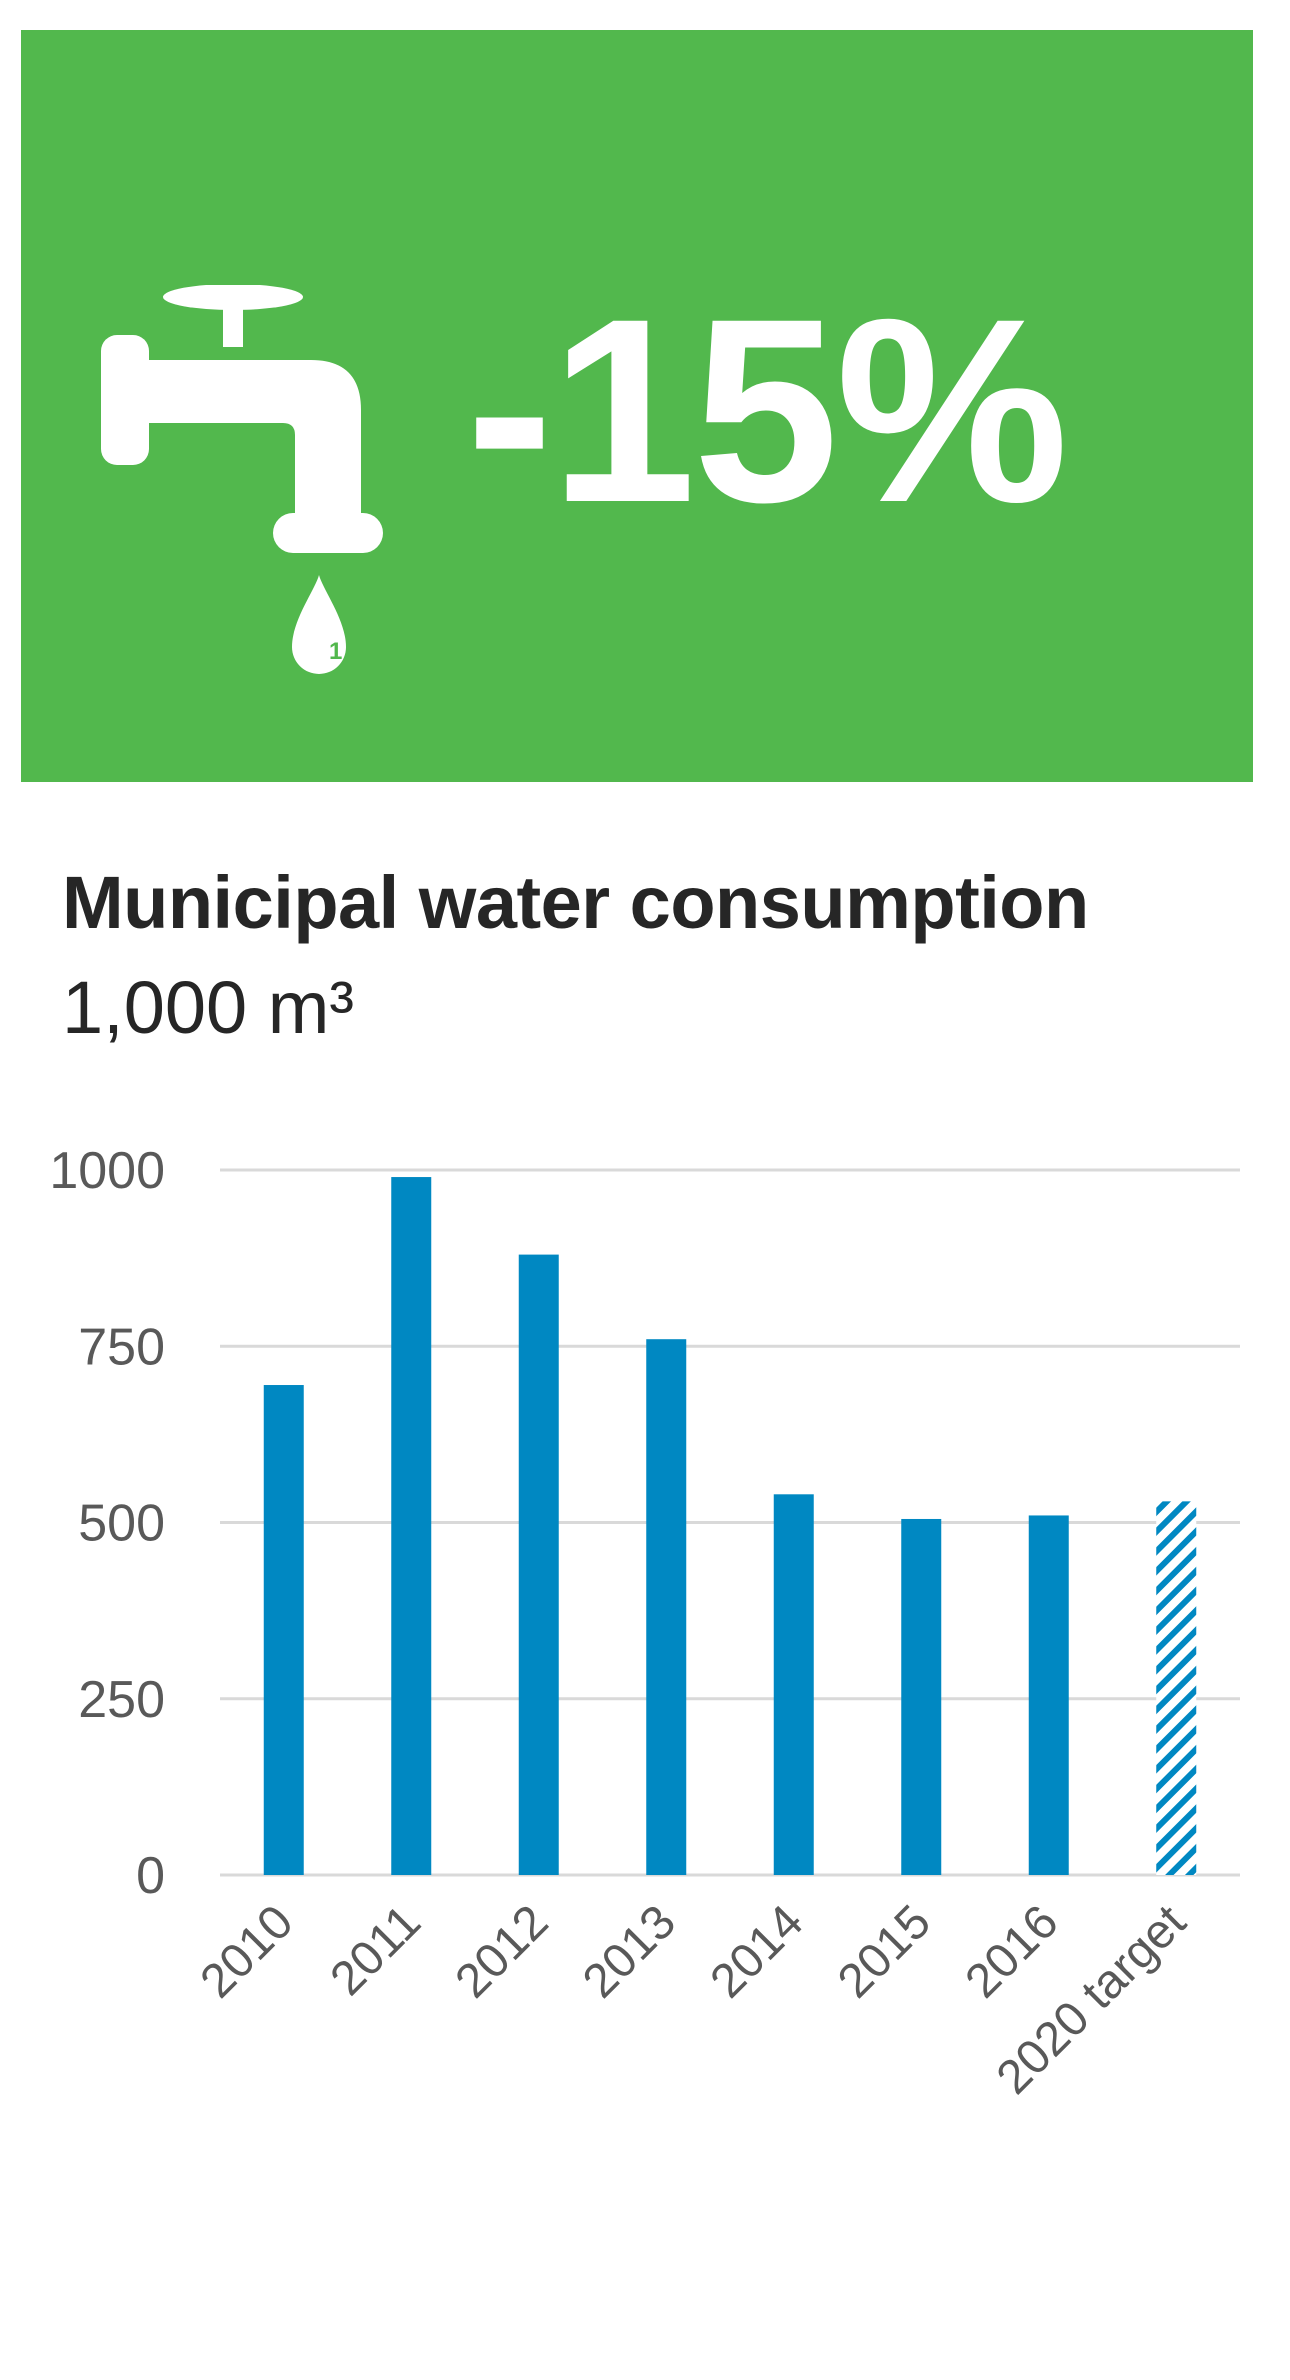 This screenshot has width=1290, height=2380. Describe the element at coordinates (121, 1347) in the screenshot. I see `y-tick-label: 750` at that location.